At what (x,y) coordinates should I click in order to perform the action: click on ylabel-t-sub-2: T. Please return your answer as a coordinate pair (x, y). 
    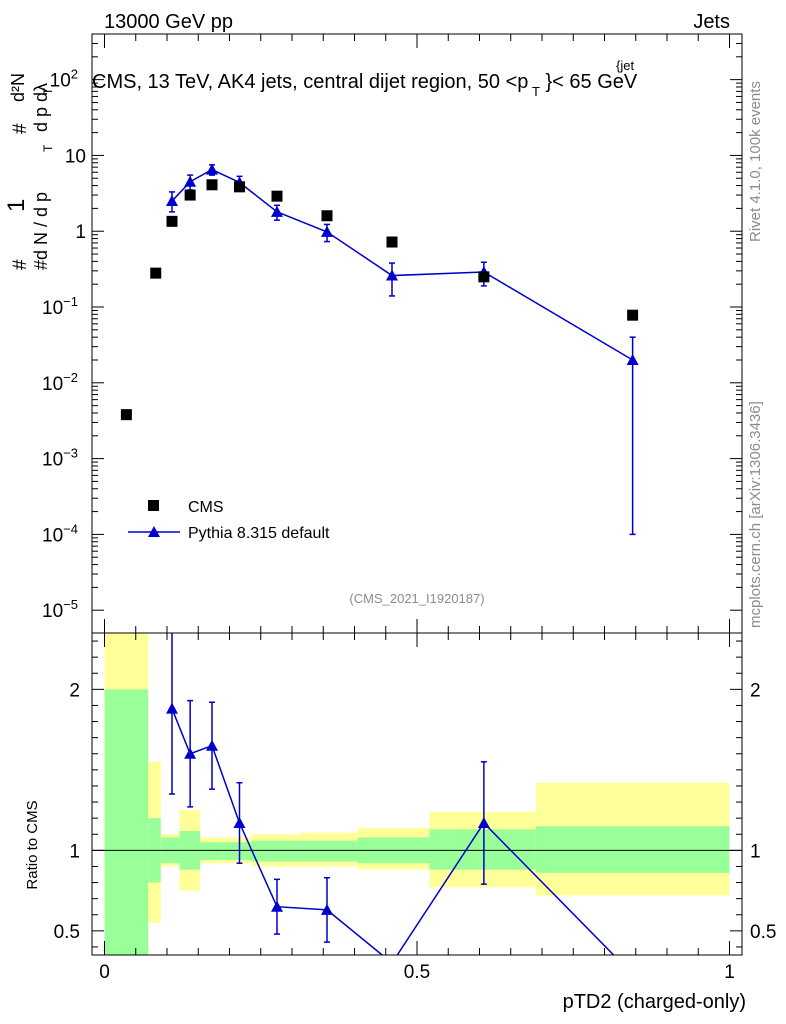
    Looking at the image, I should click on (48, 91).